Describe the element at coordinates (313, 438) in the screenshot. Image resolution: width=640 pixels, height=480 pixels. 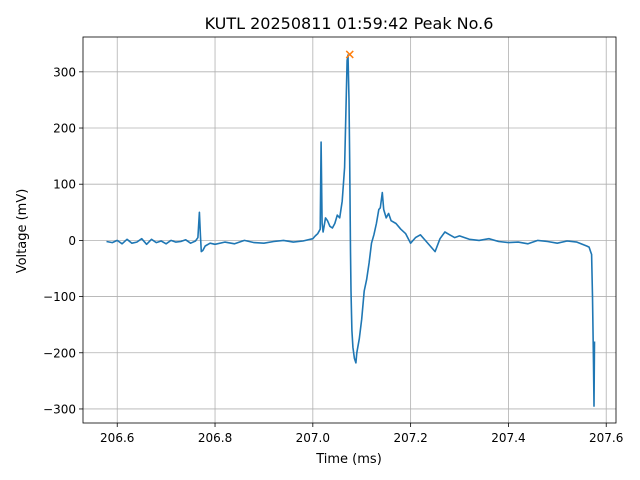
I see `x-tick-label: 207.0` at that location.